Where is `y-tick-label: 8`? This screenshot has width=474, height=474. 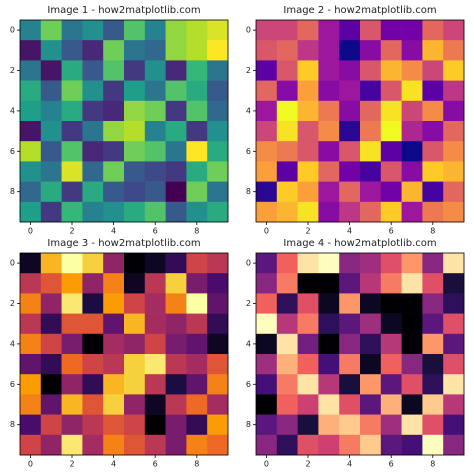
y-tick-label: 8 is located at coordinates (12, 424).